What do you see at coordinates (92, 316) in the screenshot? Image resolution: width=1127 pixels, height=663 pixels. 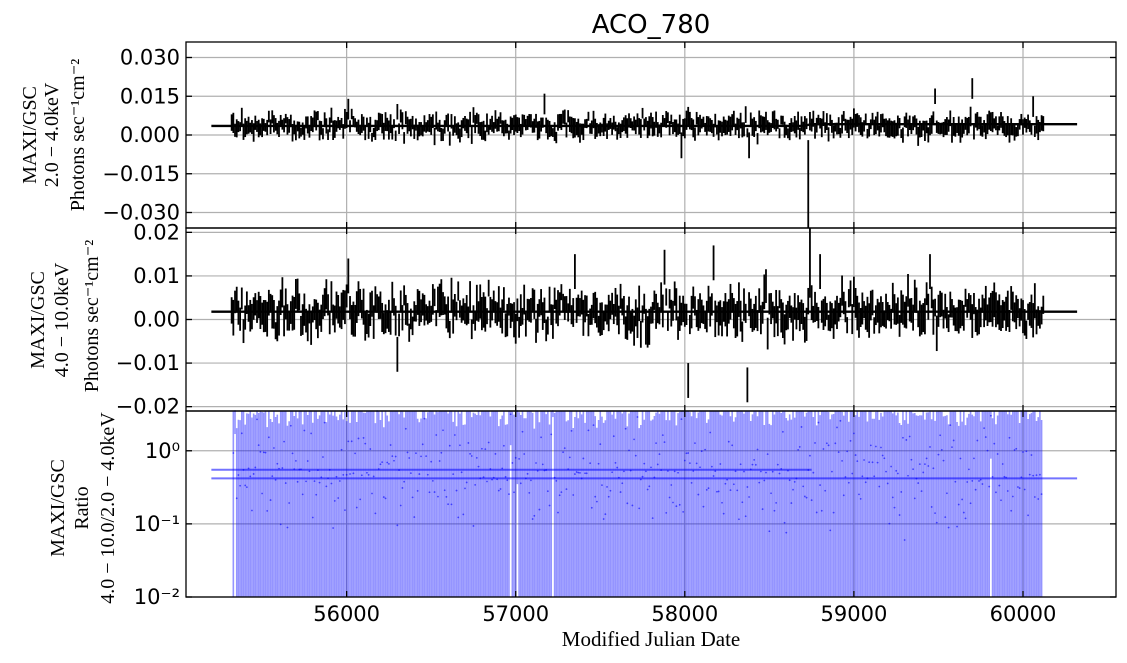 I see `panel-hard-band-ylabel-line3: Photons sec⁻¹cm⁻²` at bounding box center [92, 316].